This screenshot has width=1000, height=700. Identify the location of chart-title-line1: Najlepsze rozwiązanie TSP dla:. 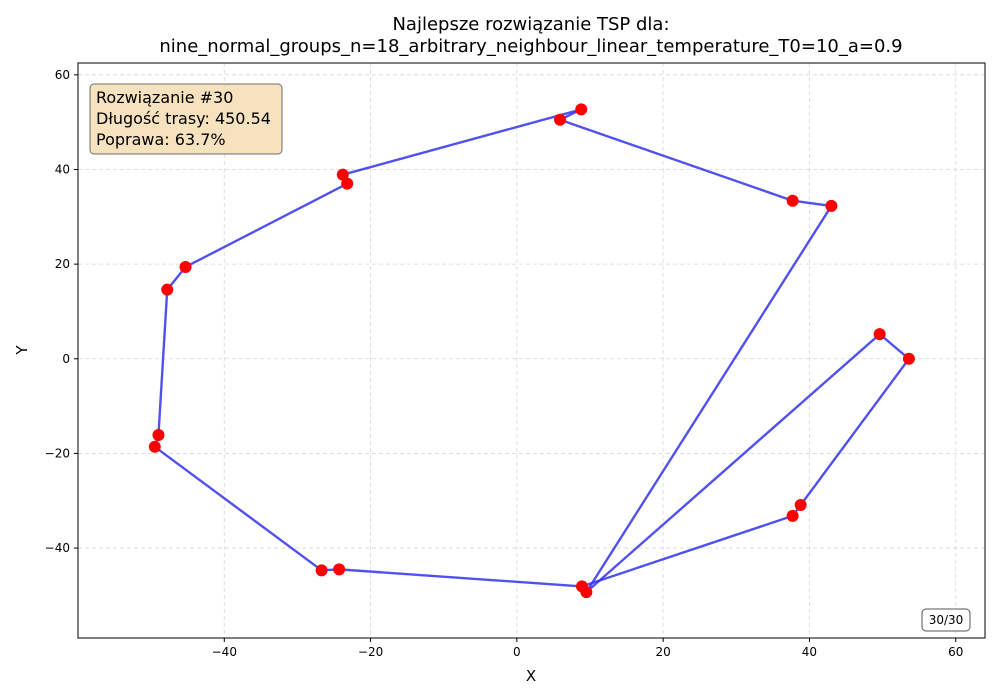
(530, 24).